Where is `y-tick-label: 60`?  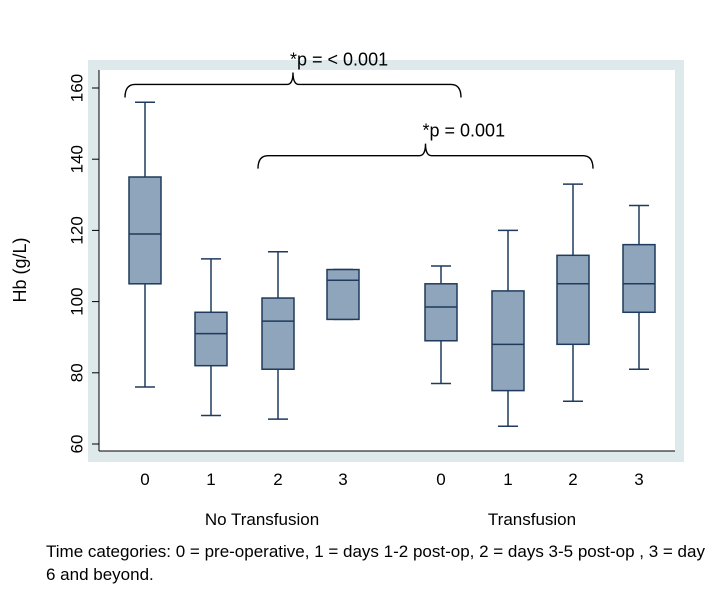 y-tick-label: 60 is located at coordinates (76, 444).